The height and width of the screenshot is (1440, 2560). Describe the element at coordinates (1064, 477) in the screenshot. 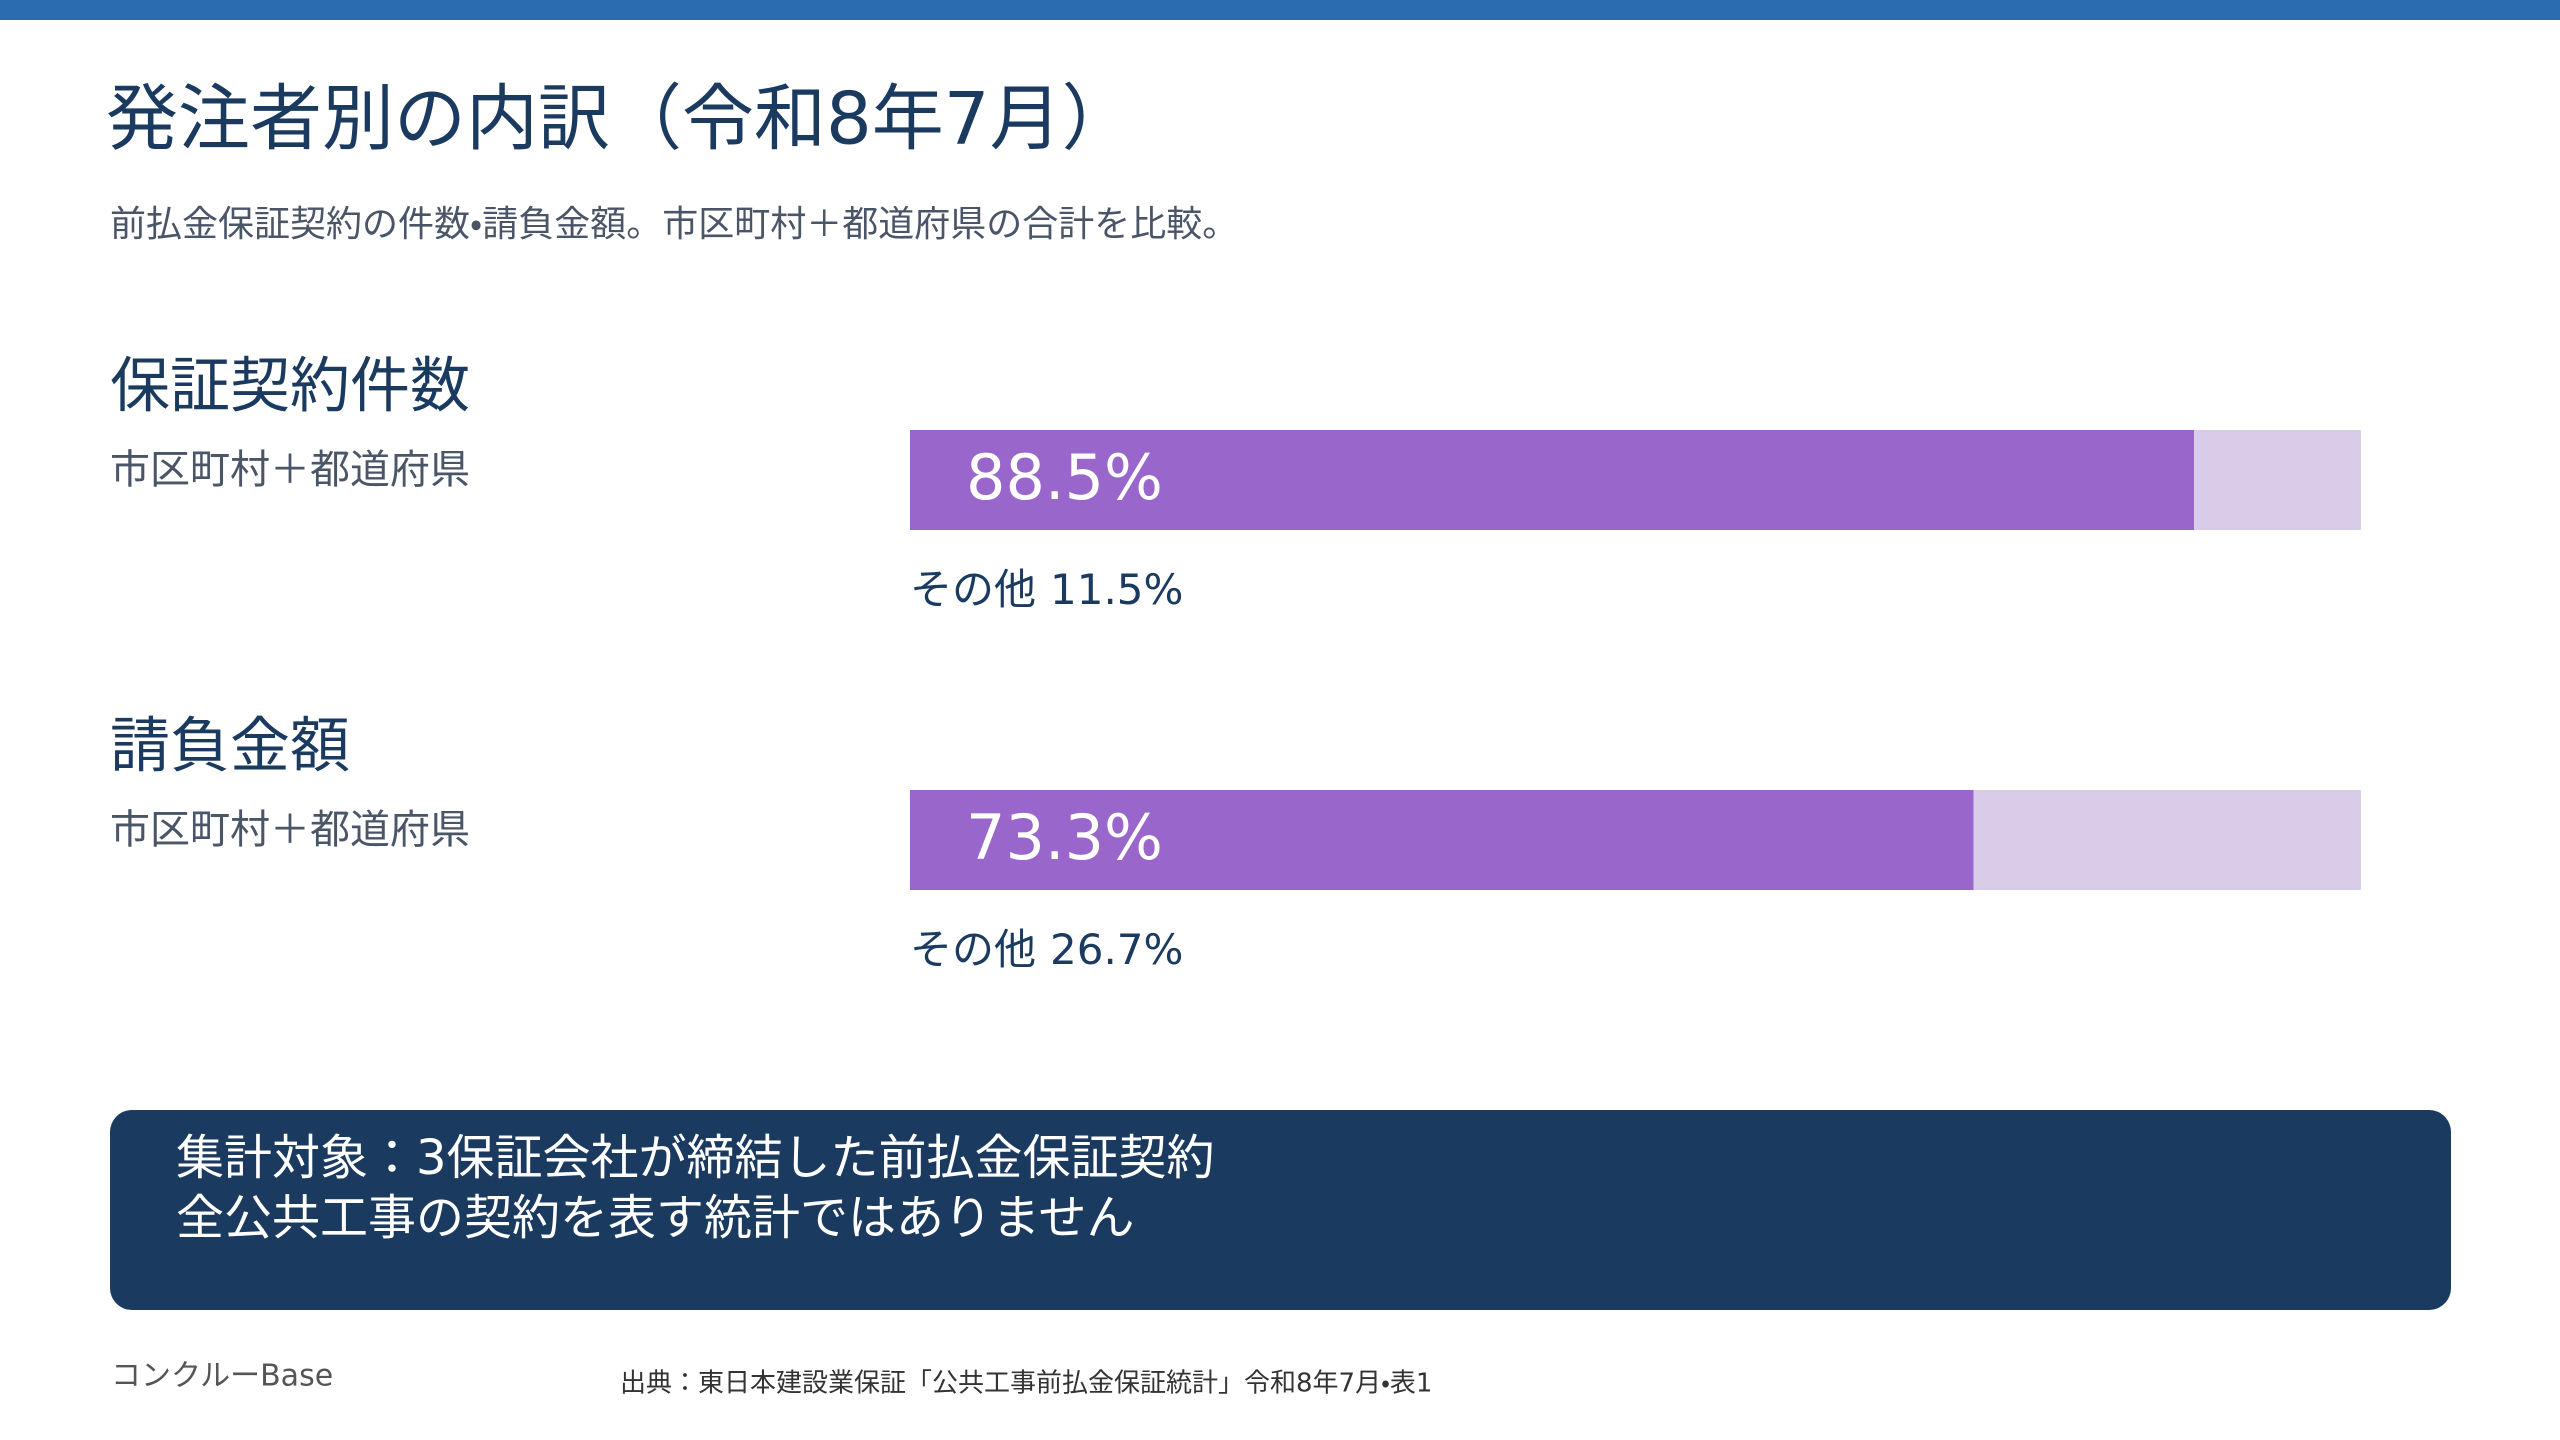

I see `value-label: 88.5%` at that location.